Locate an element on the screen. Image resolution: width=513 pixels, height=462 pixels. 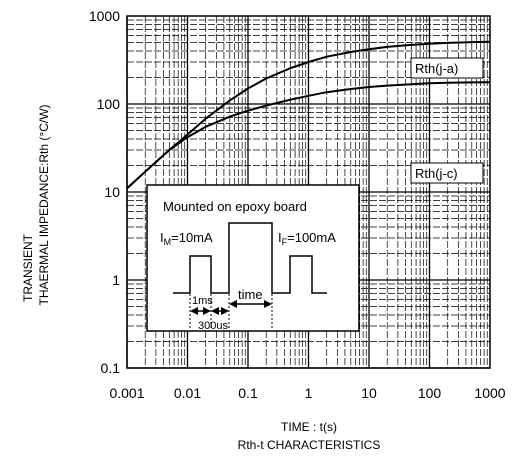
x-axis-label: TIME : t(s) is located at coordinates (309, 427).